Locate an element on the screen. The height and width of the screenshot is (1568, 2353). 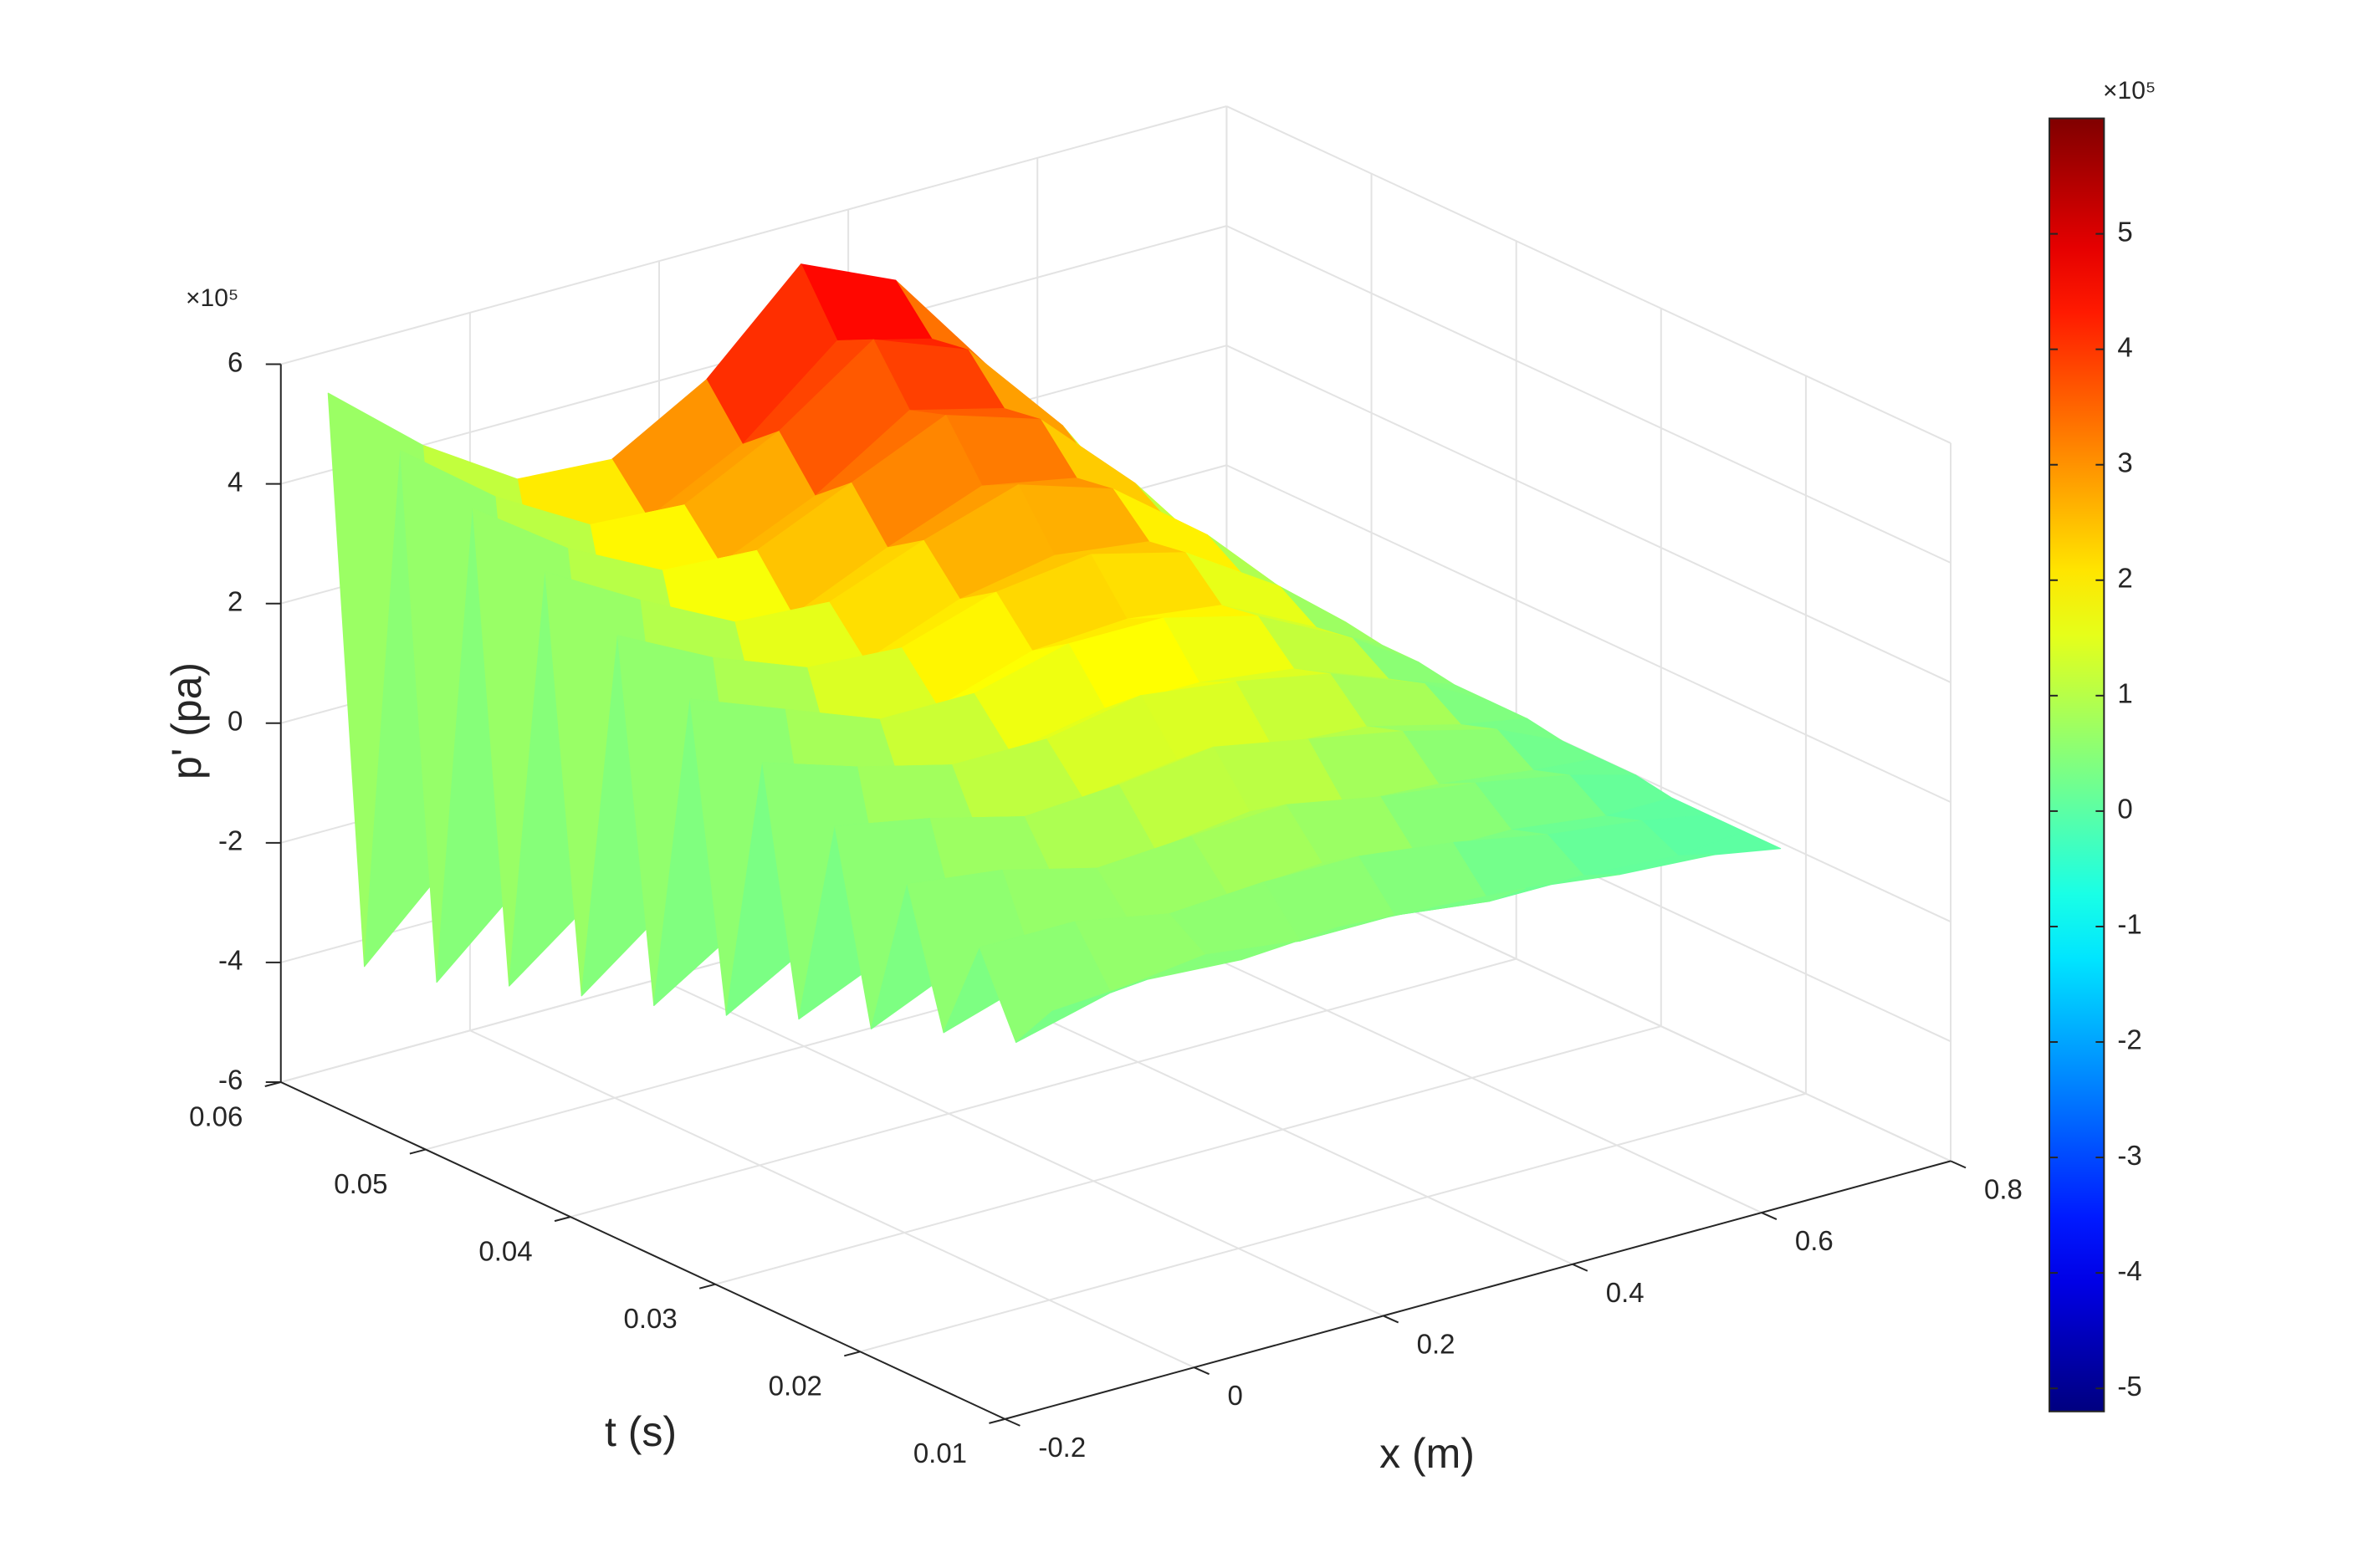
colorbar-multiplier: ×10⁵ is located at coordinates (2129, 91).